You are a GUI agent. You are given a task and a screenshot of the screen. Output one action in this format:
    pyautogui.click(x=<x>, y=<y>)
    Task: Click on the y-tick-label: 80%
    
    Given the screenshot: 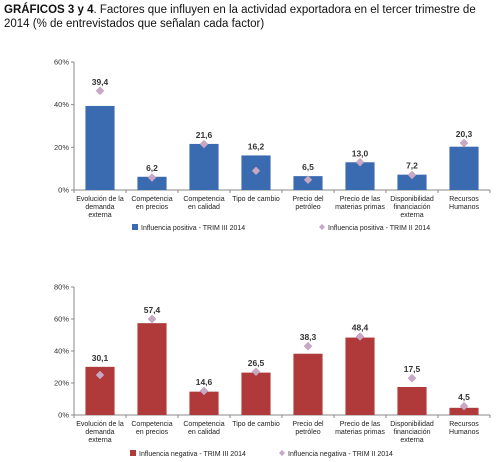 What is the action you would take?
    pyautogui.click(x=61, y=287)
    